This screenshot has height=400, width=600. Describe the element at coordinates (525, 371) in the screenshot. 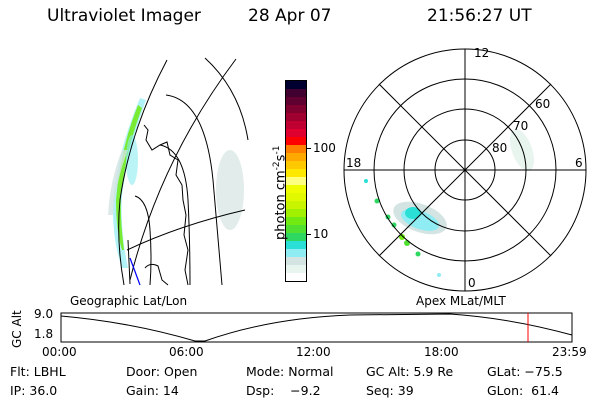

I see `glat-info: GLat: −75.5` at that location.